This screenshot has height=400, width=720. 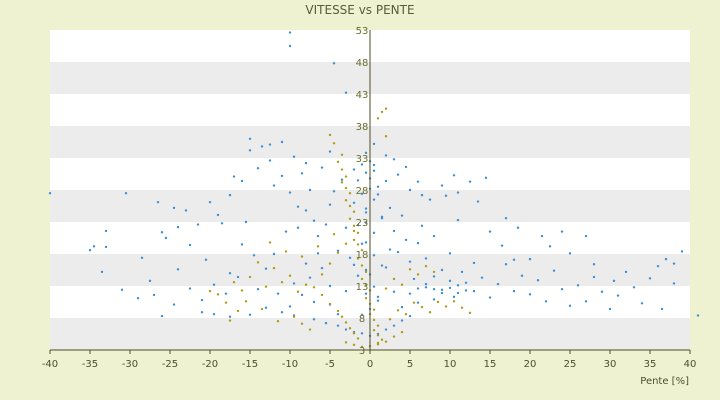 I want to click on y-tick-label: 28, so click(x=362, y=191).